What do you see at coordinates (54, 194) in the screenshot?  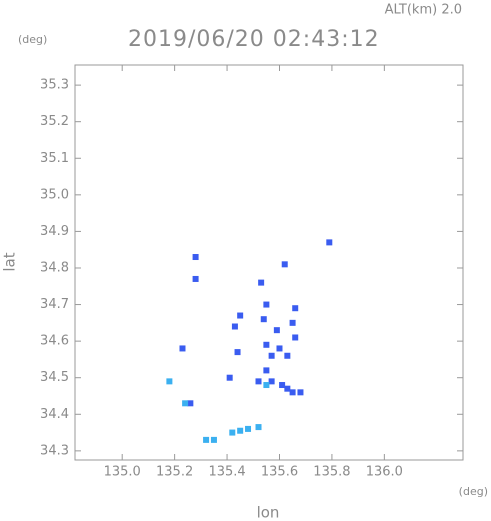 I see `y-tick-label: 35.0` at bounding box center [54, 194].